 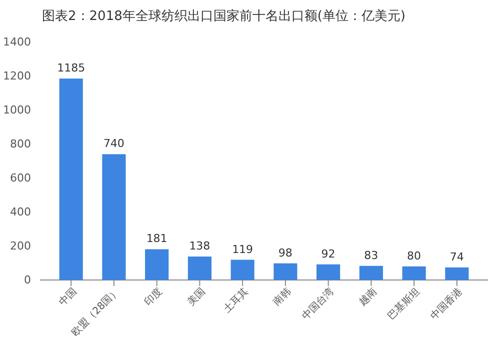 I want to click on y-tick-label: 400, so click(x=20, y=212).